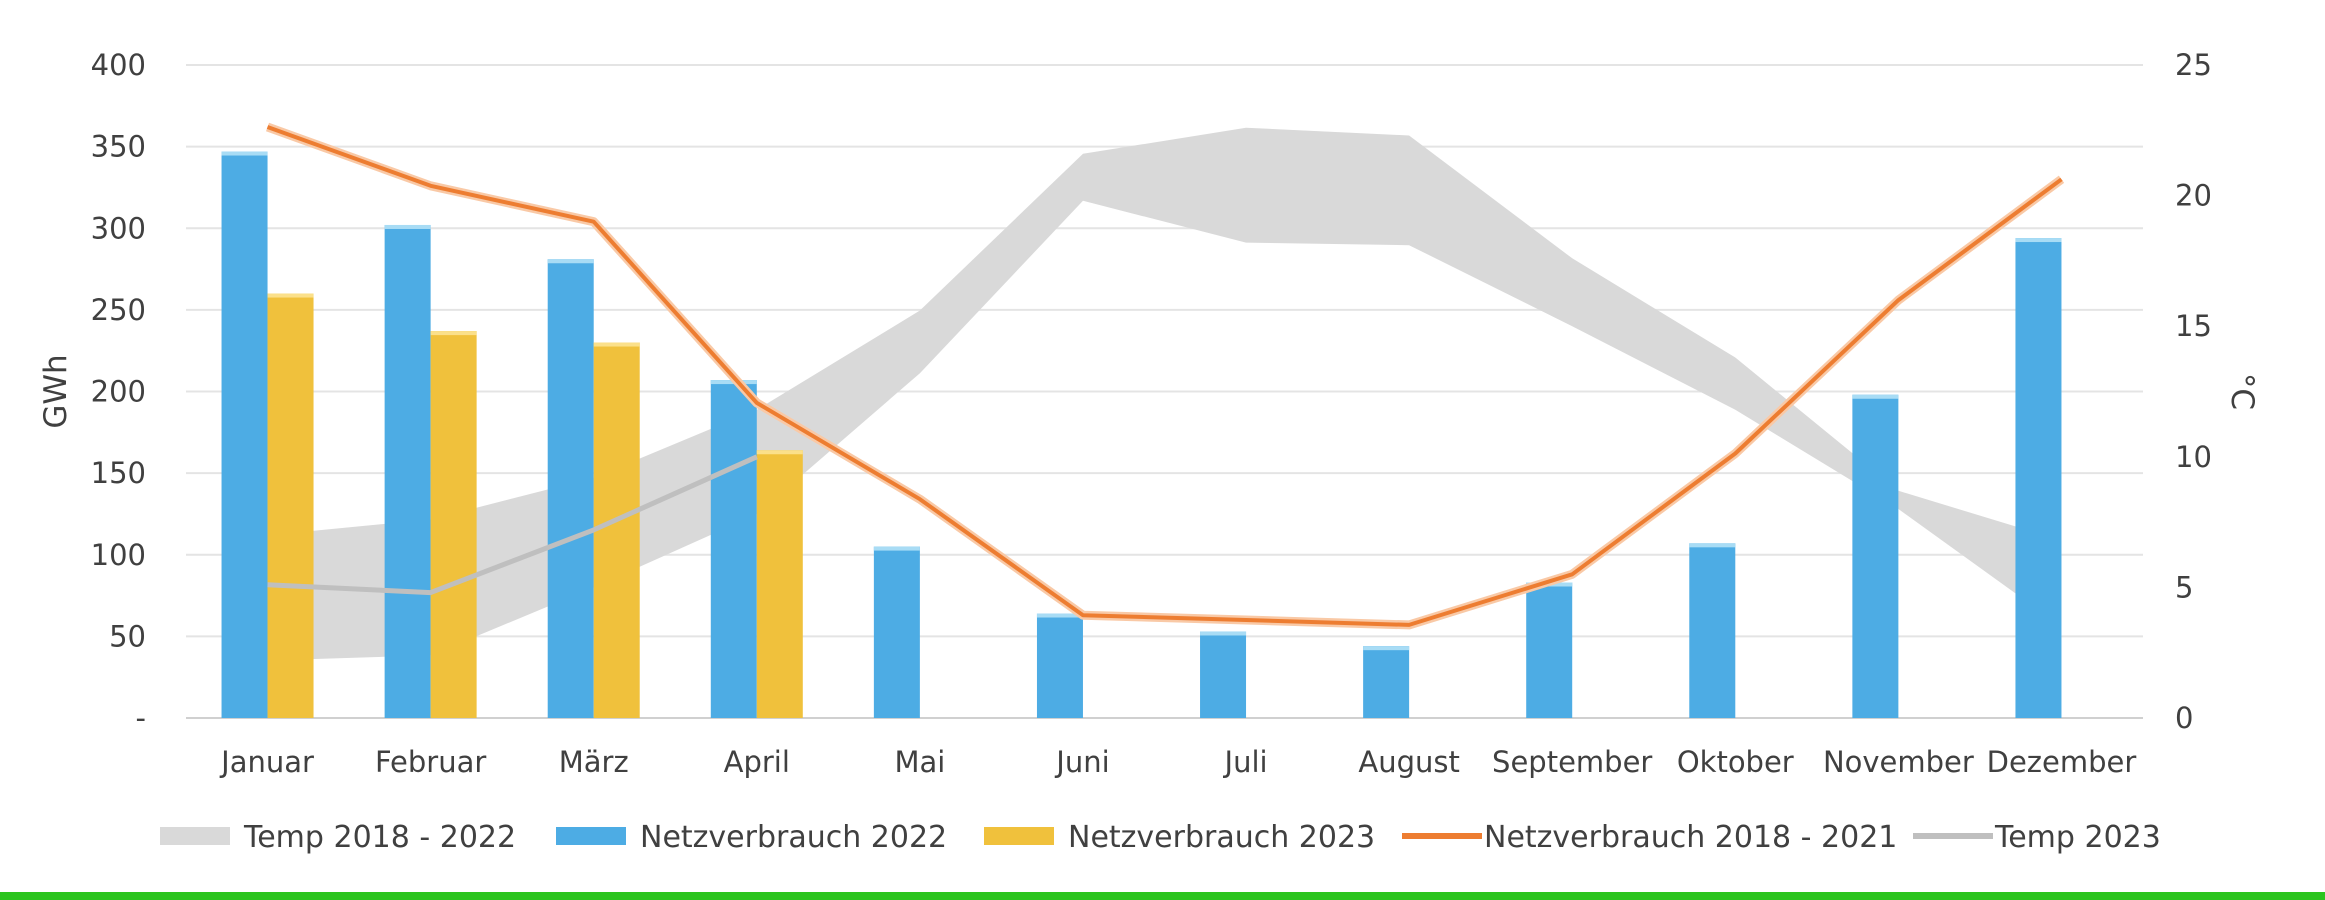  Describe the element at coordinates (1081, 762) in the screenshot. I see `x-tick-label: Juni` at that location.